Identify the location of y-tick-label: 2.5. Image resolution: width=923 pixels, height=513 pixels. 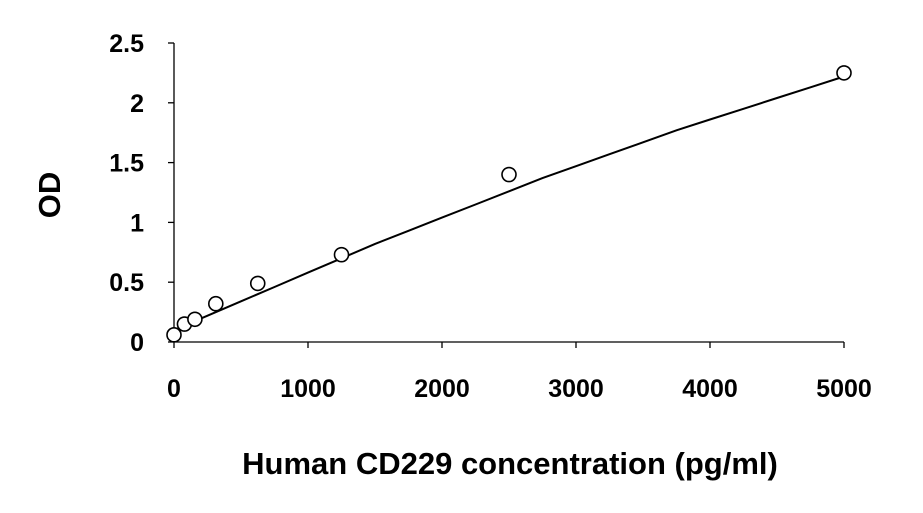
(126, 44).